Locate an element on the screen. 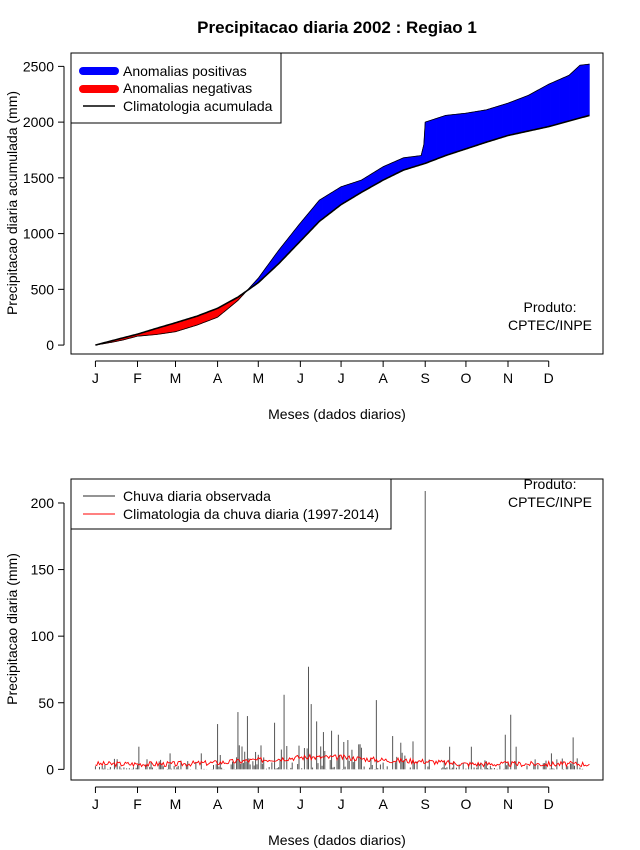 This screenshot has height=850, width=640. y-axis-top: 0 500 1000 1500 2000 2500 is located at coordinates (44, 205).